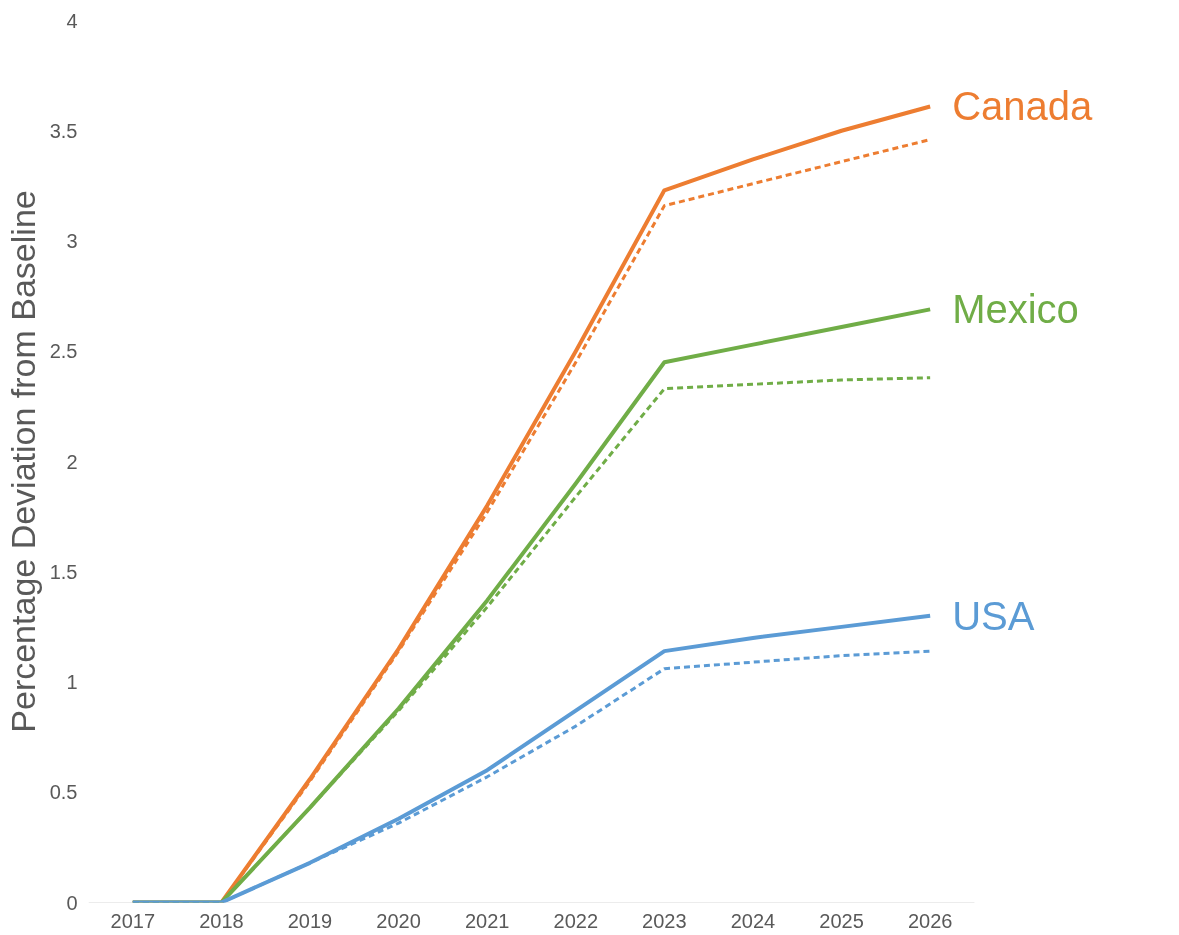 This screenshot has height=935, width=1179. I want to click on x-tick-label: 2021, so click(487, 920).